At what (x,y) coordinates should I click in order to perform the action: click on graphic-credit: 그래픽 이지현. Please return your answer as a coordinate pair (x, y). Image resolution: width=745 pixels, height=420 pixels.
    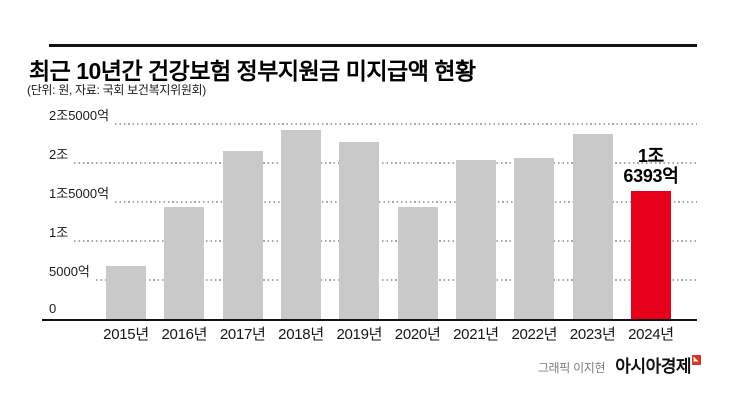
    Looking at the image, I should click on (571, 368).